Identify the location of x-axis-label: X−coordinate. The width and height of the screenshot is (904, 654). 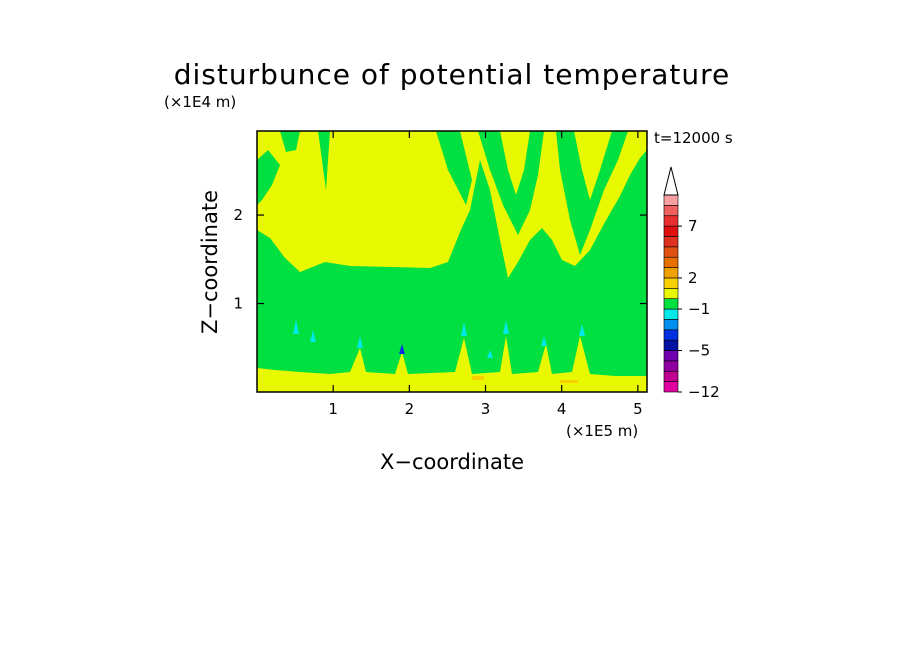
(452, 462).